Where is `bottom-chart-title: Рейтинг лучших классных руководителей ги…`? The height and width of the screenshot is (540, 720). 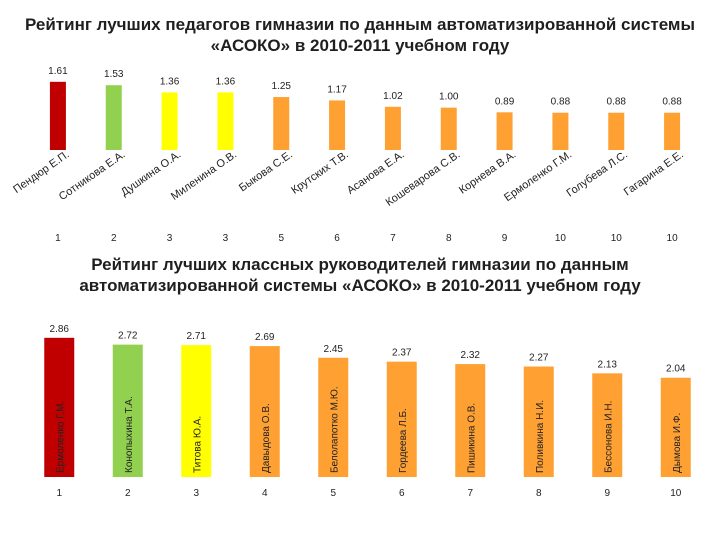
bottom-chart-title: Рейтинг лучших классных руководителей ги… is located at coordinates (360, 275).